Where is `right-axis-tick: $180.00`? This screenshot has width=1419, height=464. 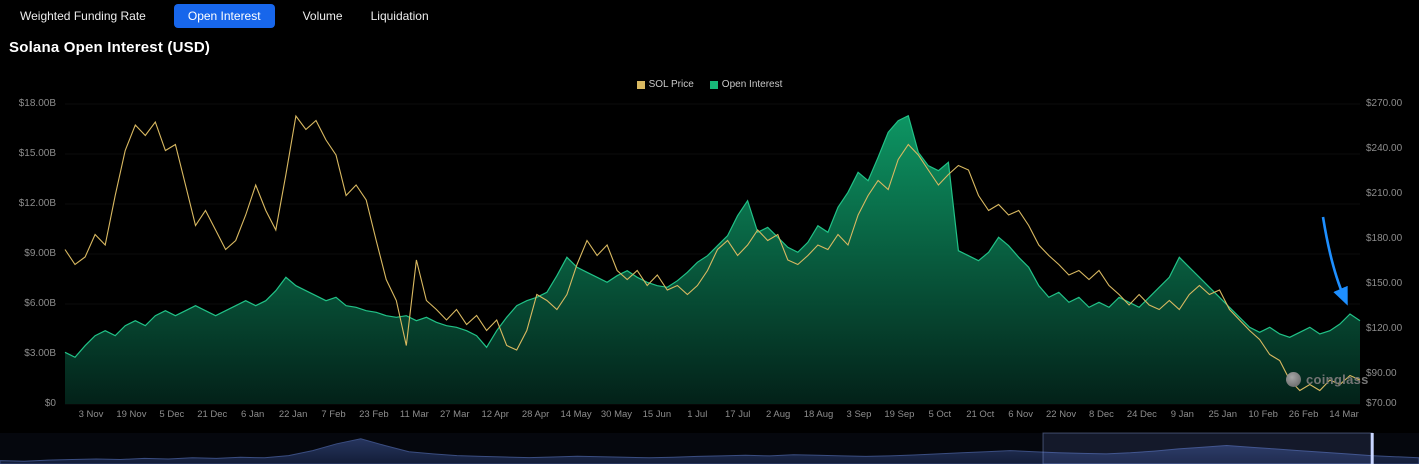 right-axis-tick: $180.00 is located at coordinates (1384, 238).